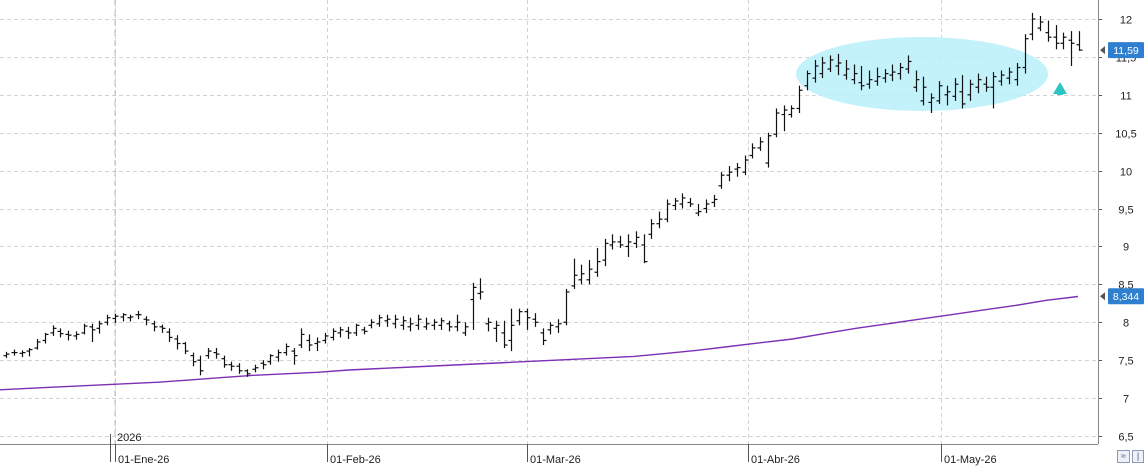  Describe the element at coordinates (1138, 456) in the screenshot. I see `panel-toggle-icon: |` at that location.